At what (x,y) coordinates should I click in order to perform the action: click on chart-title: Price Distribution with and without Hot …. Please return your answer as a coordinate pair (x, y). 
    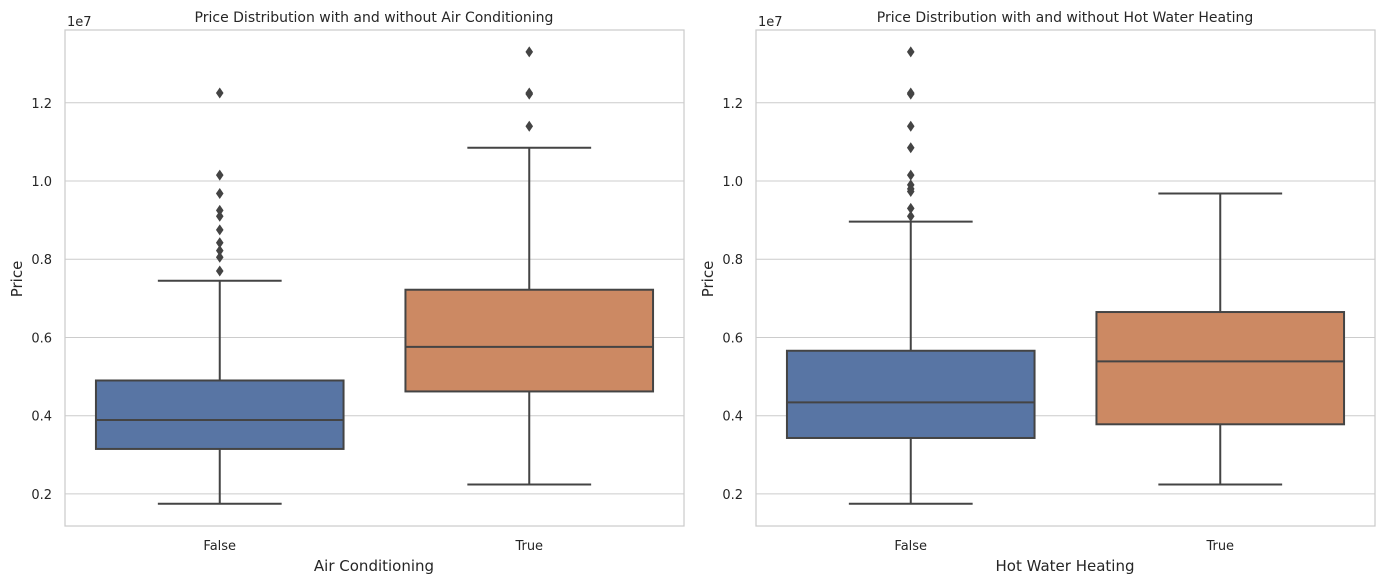
    Looking at the image, I should click on (1065, 18).